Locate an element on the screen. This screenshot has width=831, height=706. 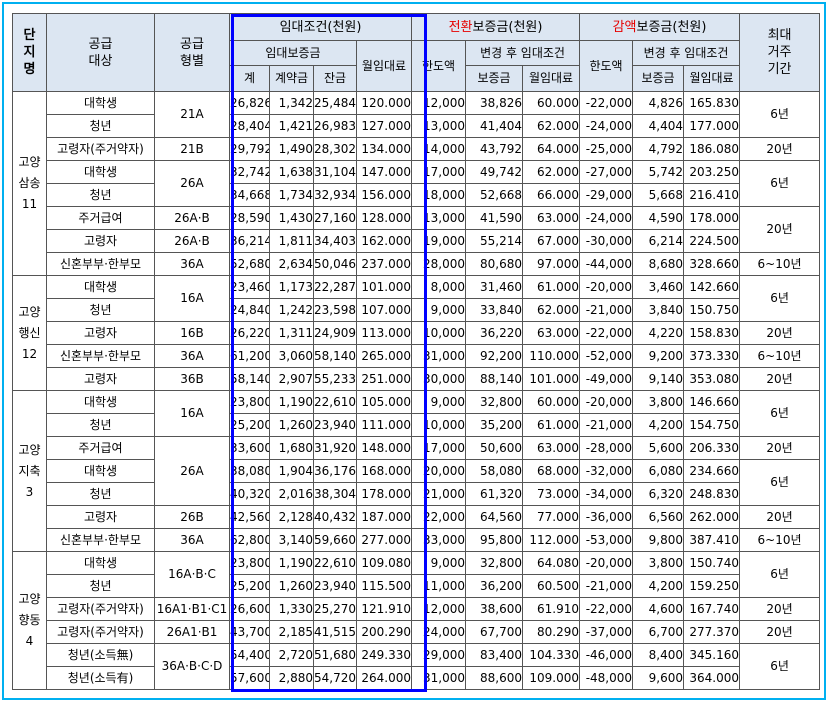
red-dep-cell: 9,800 is located at coordinates (658, 540).